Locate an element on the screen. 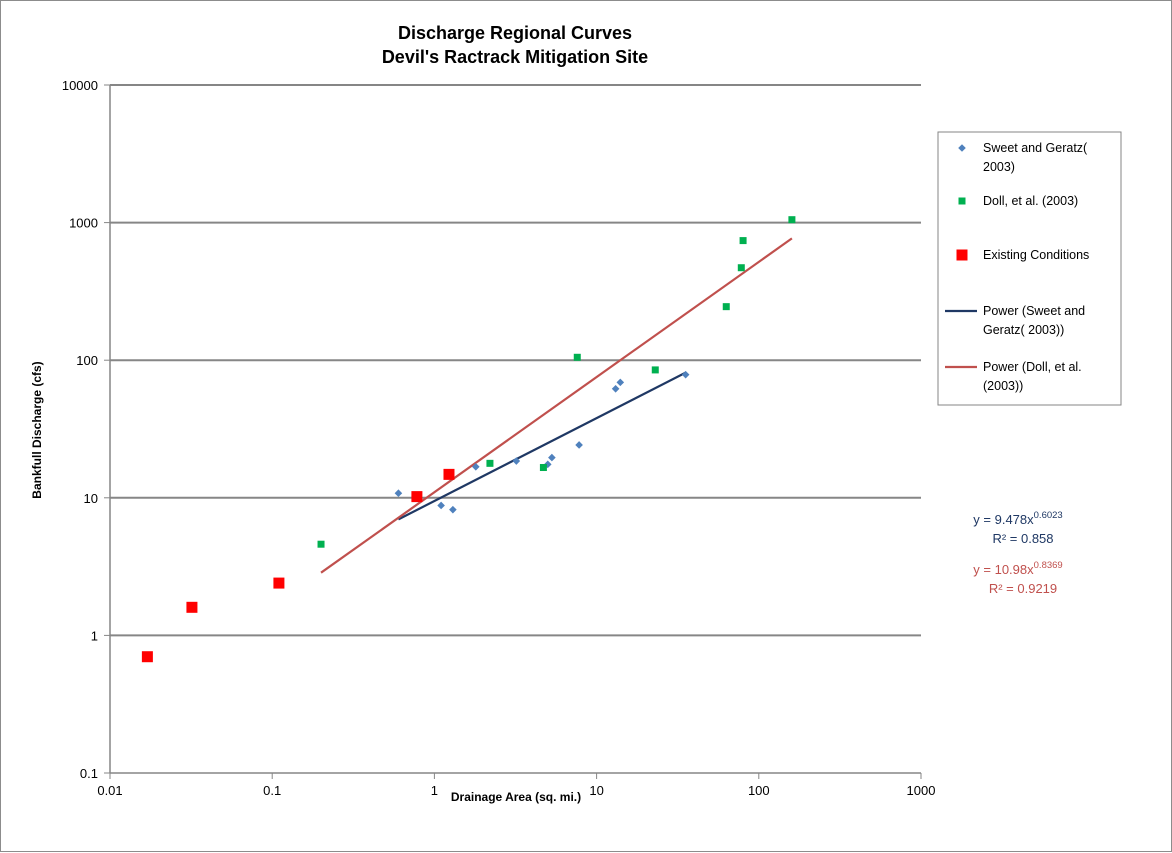  legend-label-0-0: Sweet and Geratz( is located at coordinates (1035, 148).